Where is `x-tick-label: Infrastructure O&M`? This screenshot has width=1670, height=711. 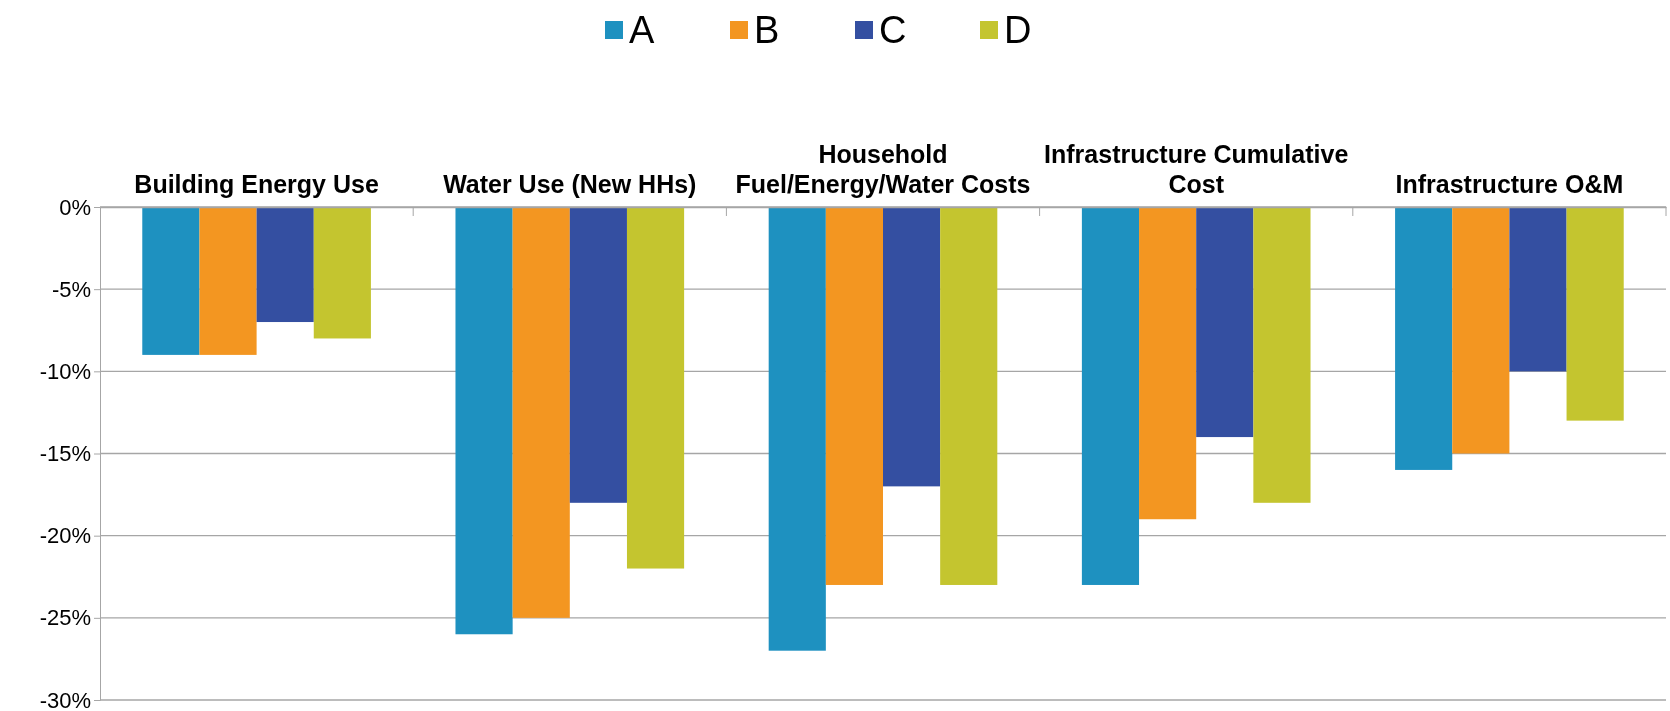
x-tick-label: Infrastructure O&M is located at coordinates (1509, 184).